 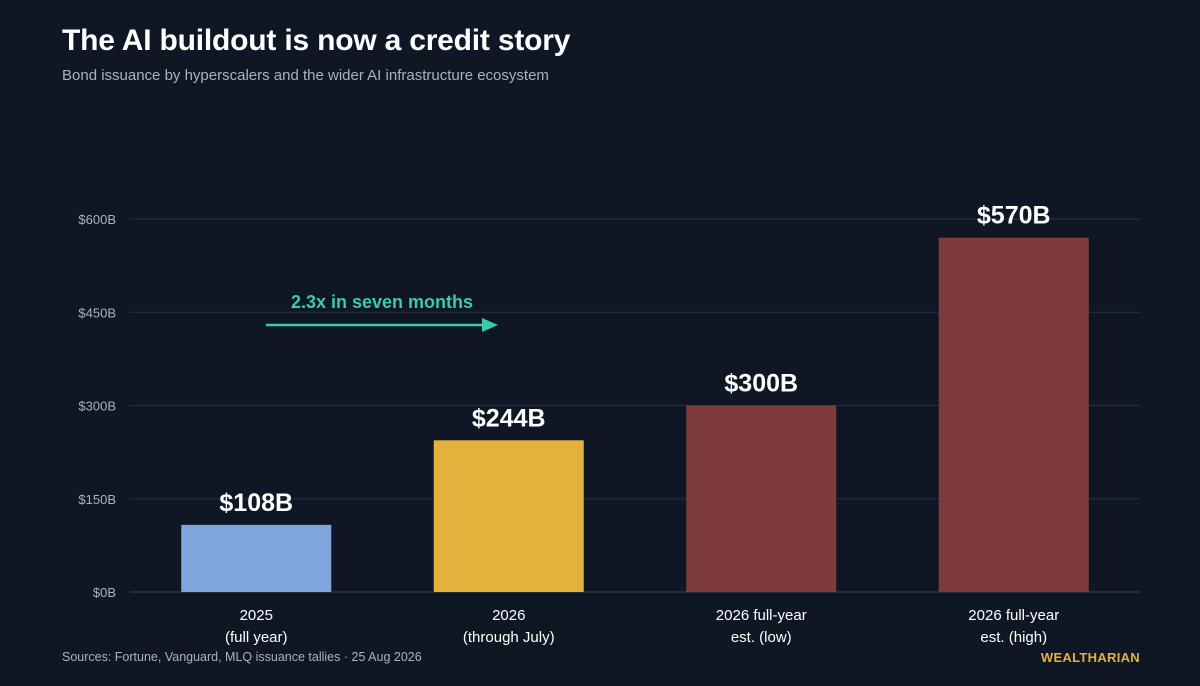 I want to click on x-tick-label: est. (low), so click(x=761, y=637).